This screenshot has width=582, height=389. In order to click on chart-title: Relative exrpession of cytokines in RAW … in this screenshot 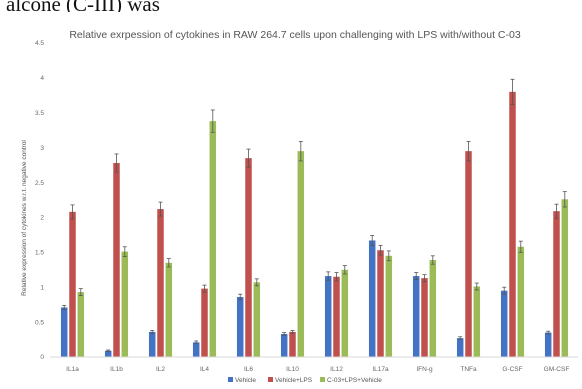, I will do `click(295, 35)`.